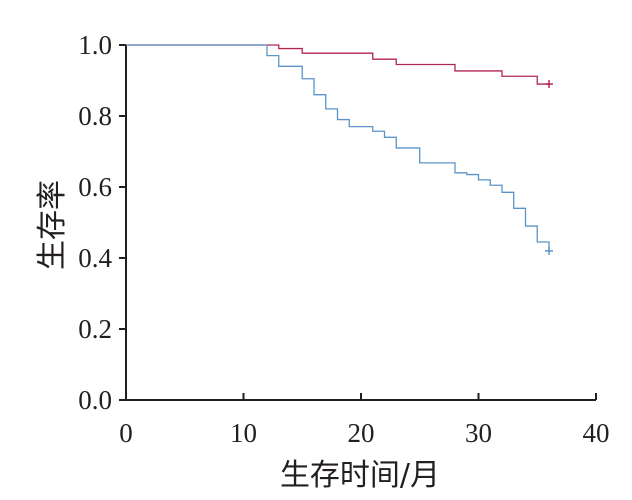 Image resolution: width=632 pixels, height=500 pixels. I want to click on x-tick-label: 0, so click(126, 433).